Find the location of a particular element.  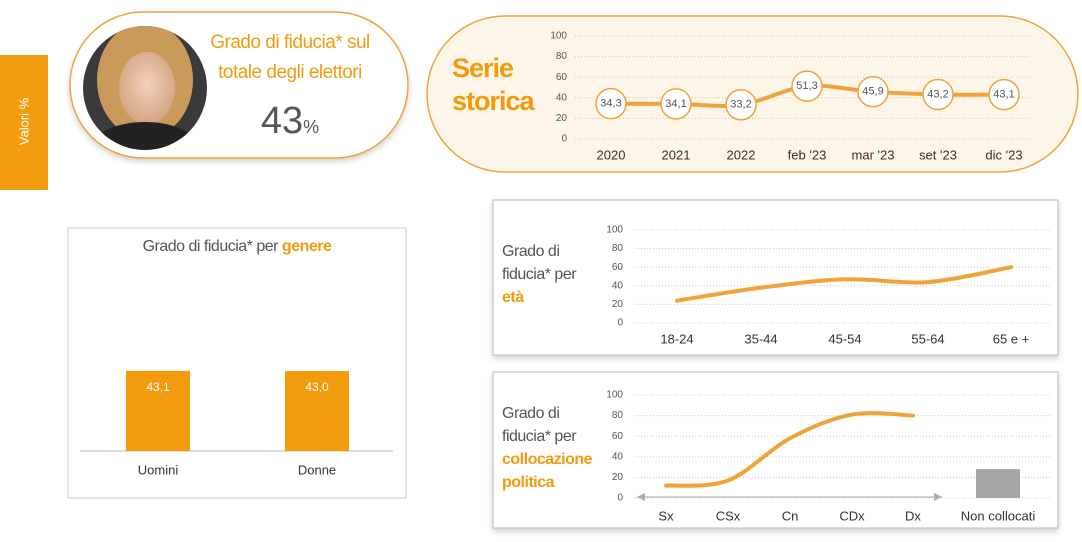

portrait is located at coordinates (145, 88).